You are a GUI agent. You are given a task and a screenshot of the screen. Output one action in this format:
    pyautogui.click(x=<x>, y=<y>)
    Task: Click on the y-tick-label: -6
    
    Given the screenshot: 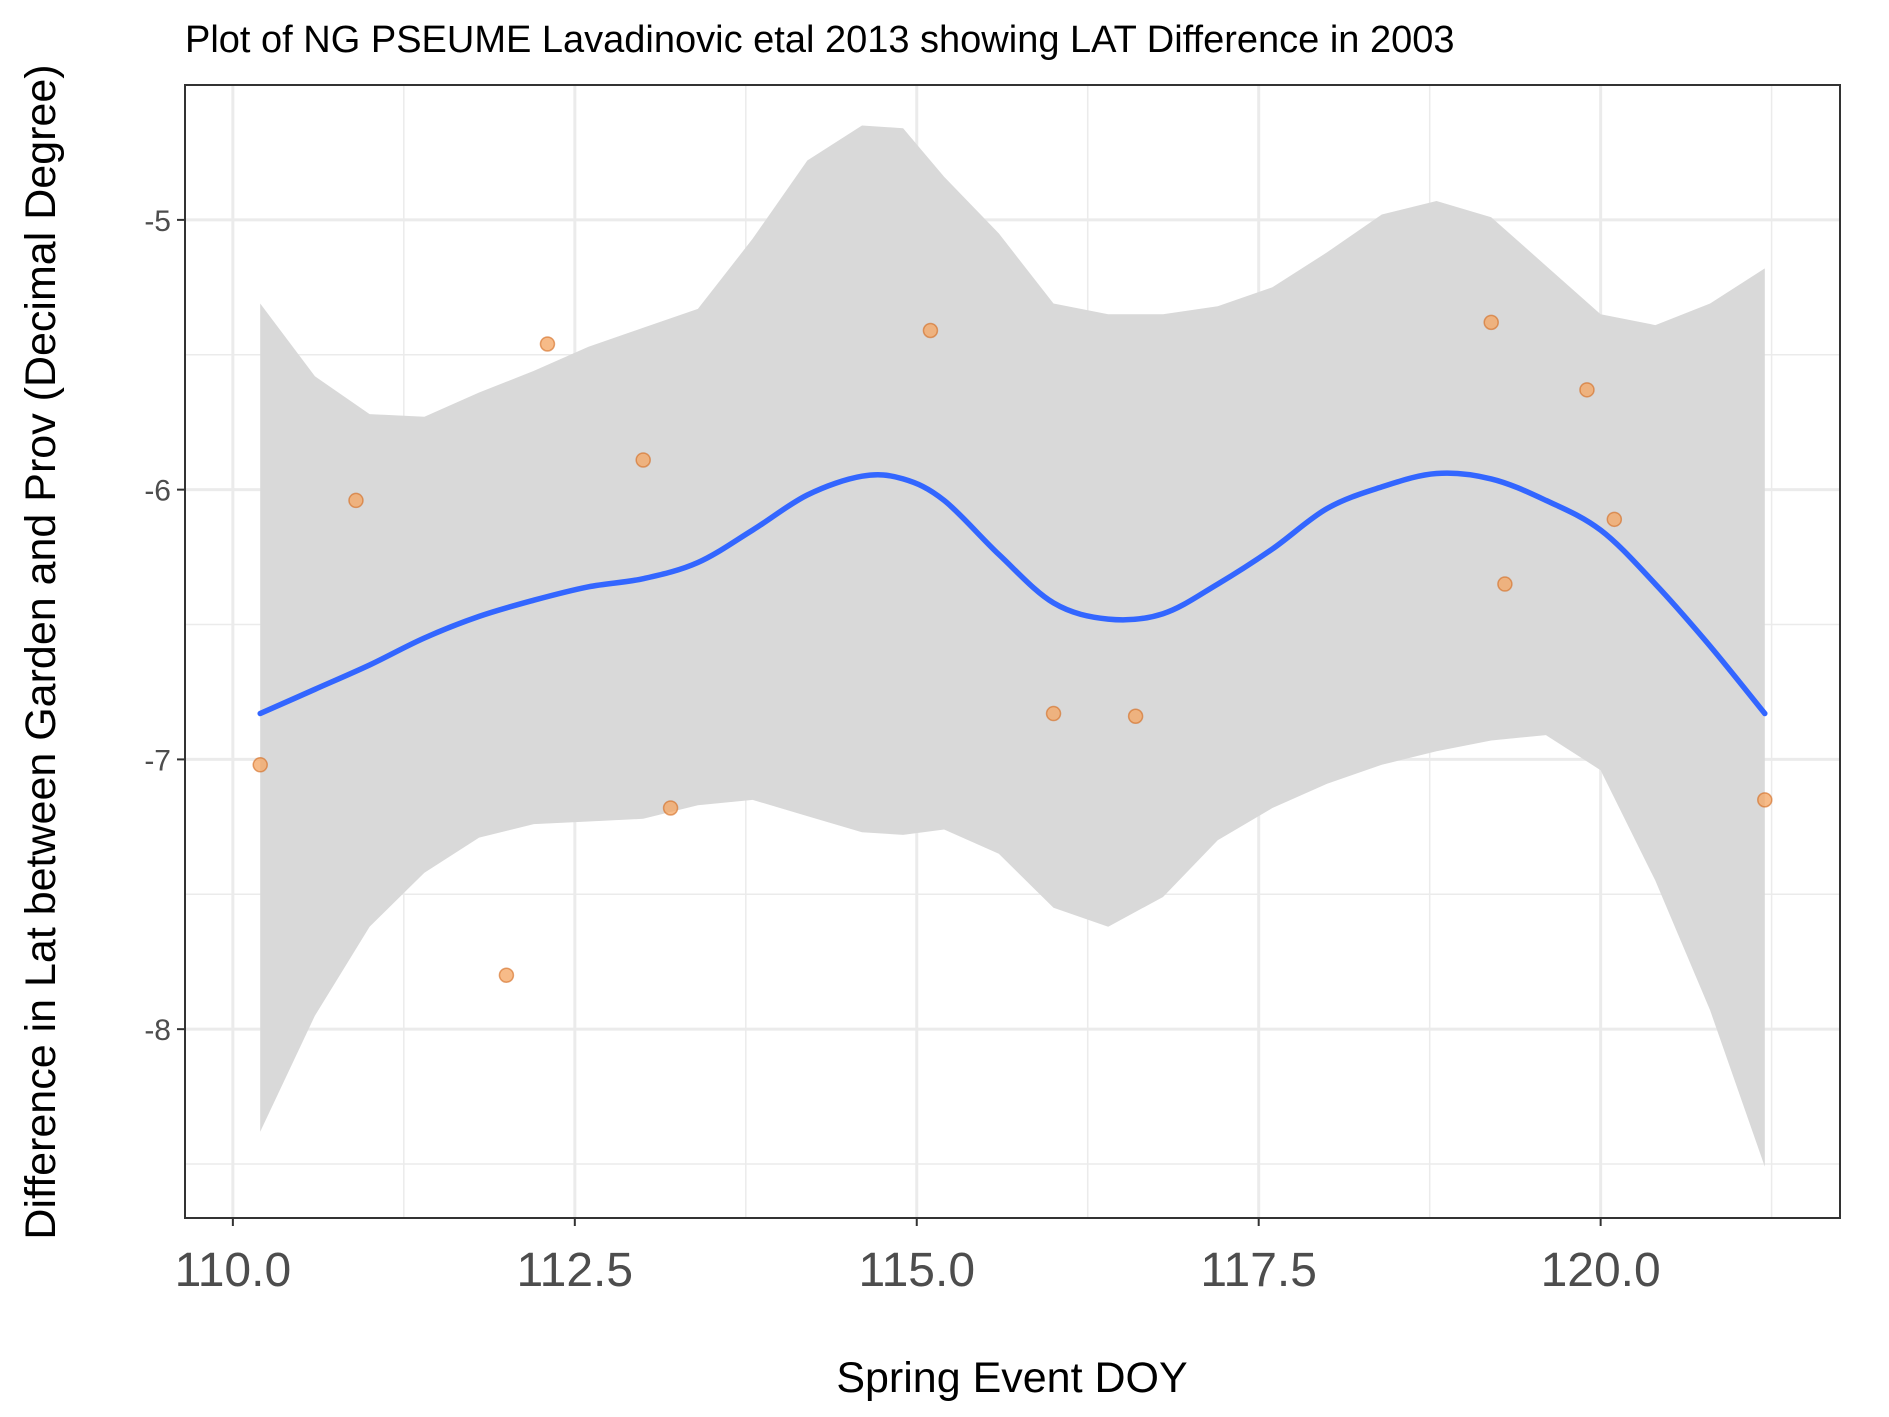 What is the action you would take?
    pyautogui.click(x=157, y=491)
    